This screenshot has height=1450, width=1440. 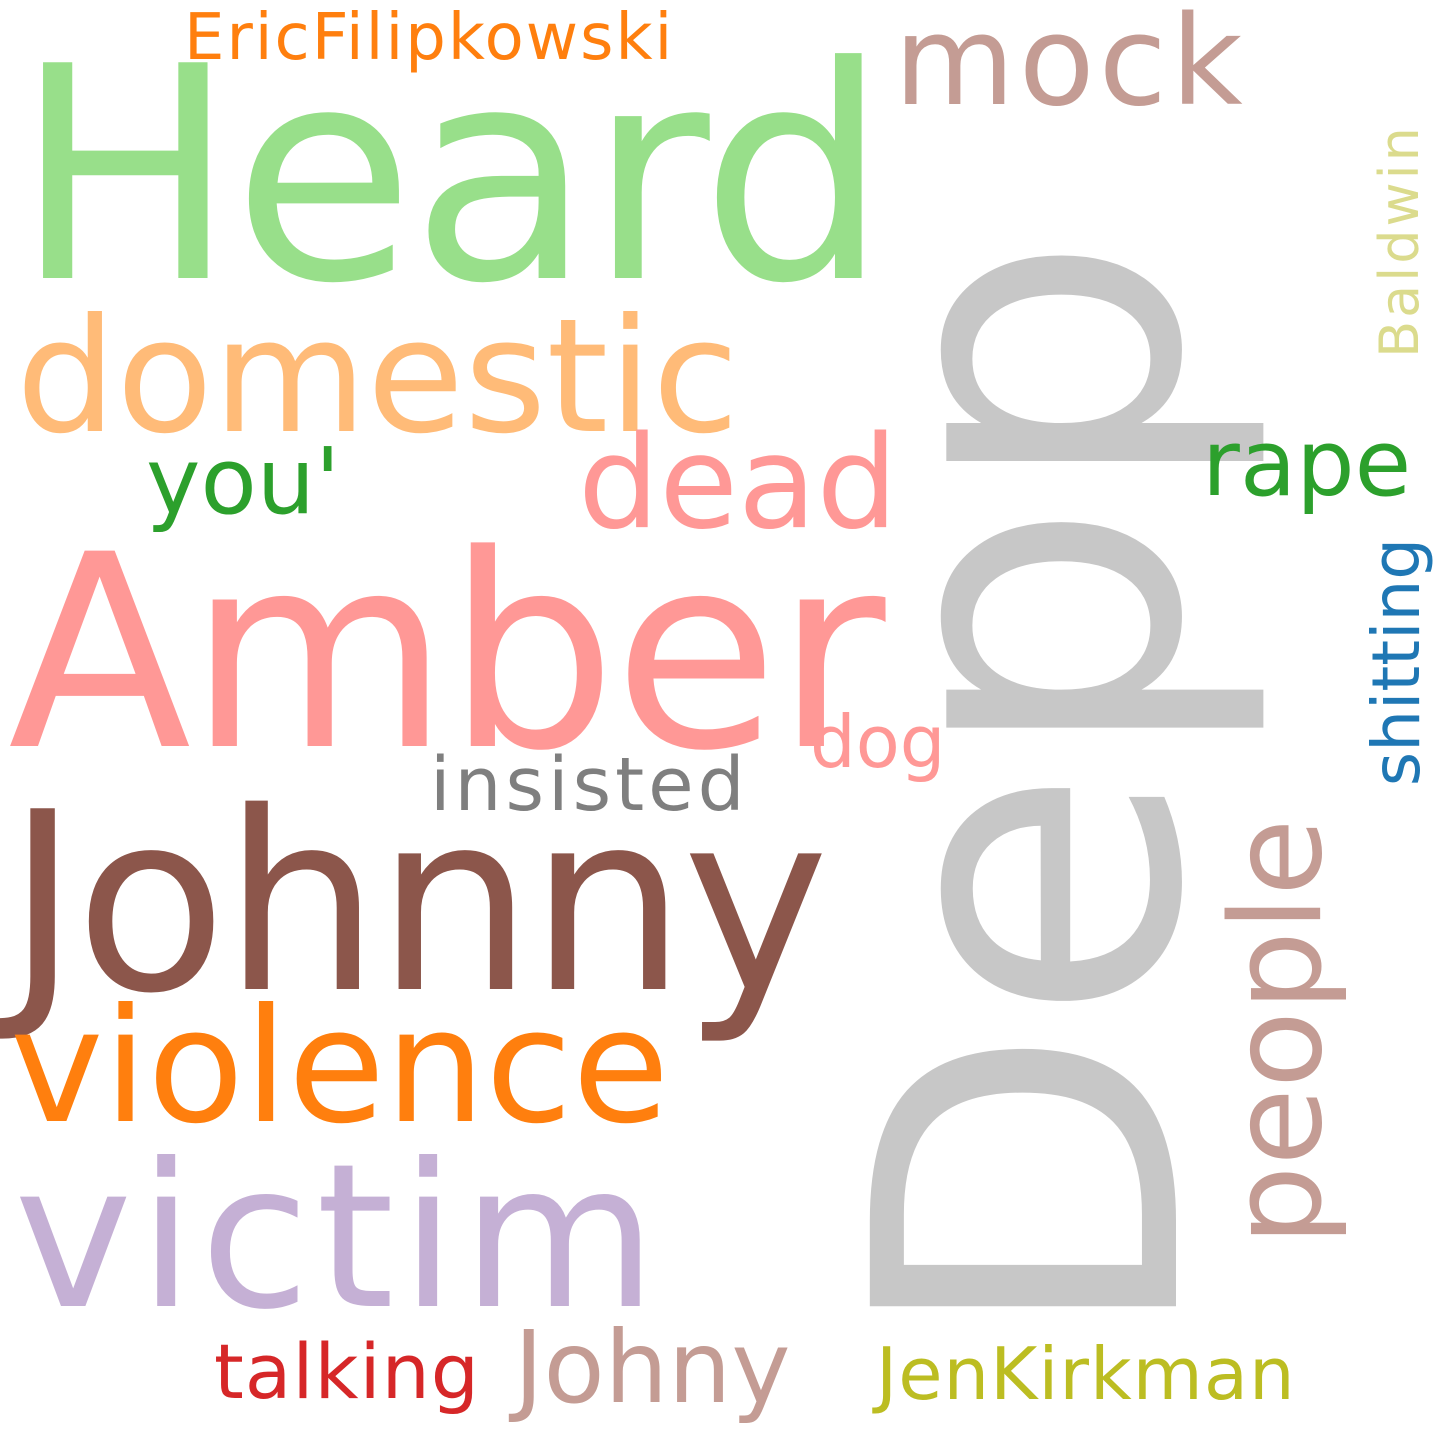 What do you see at coordinates (589, 785) in the screenshot?
I see `word-insisted: insisted` at bounding box center [589, 785].